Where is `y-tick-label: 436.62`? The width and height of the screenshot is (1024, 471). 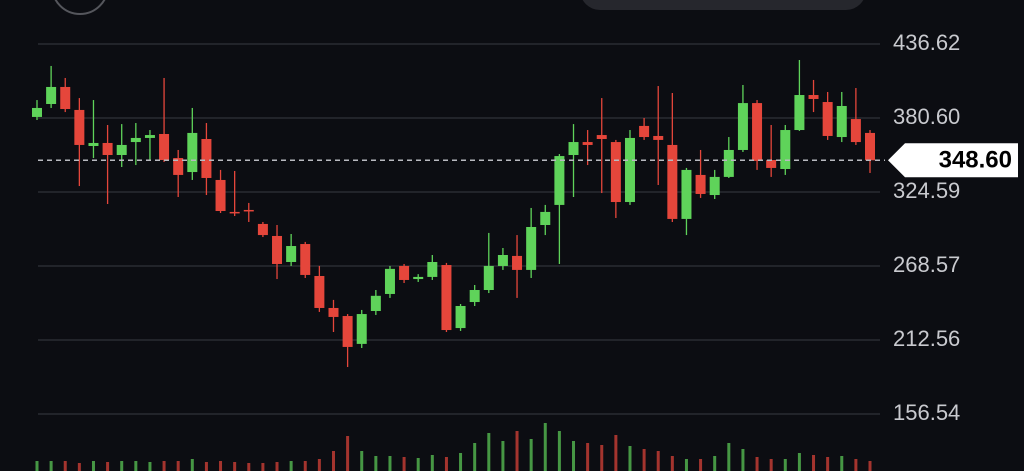 y-tick-label: 436.62 is located at coordinates (926, 42).